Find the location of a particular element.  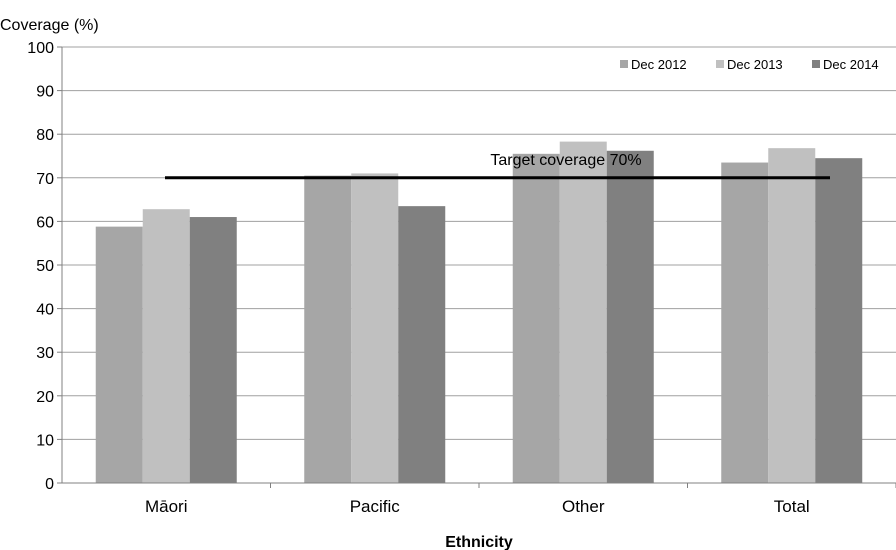

y-tick-label: 20 is located at coordinates (45, 397).